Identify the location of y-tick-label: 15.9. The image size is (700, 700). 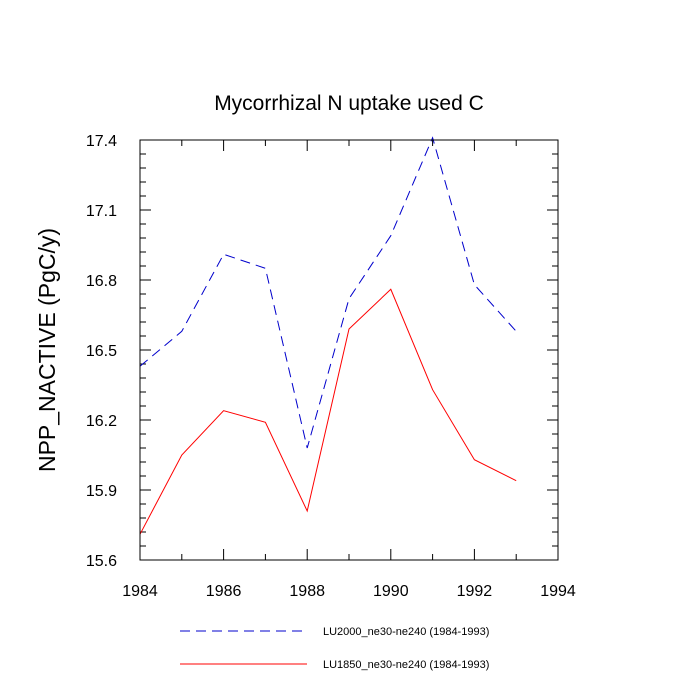
(101, 491).